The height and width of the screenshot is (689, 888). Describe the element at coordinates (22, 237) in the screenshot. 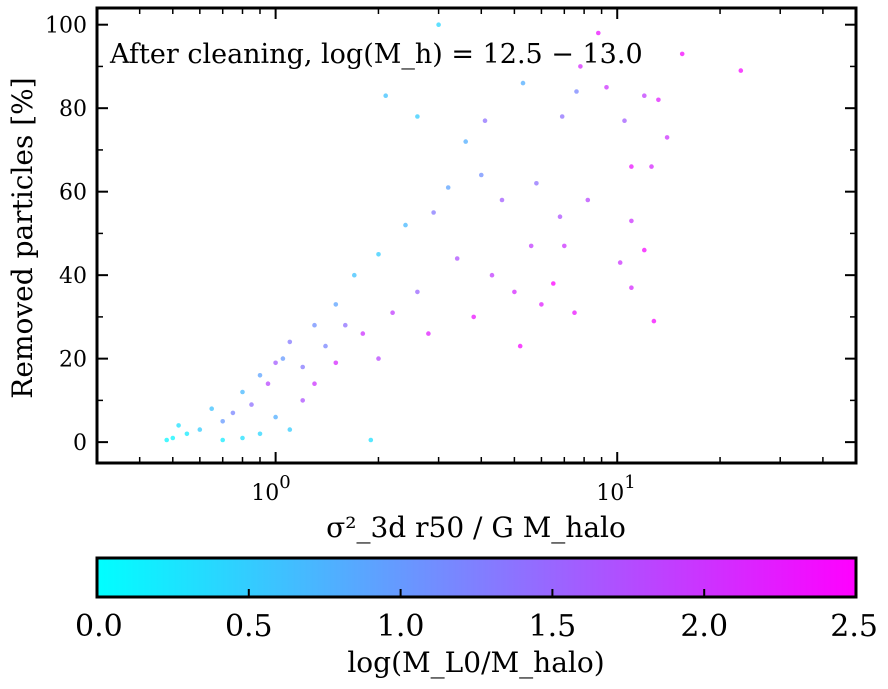

I see `y-axis-label: Removed particles [%]` at that location.